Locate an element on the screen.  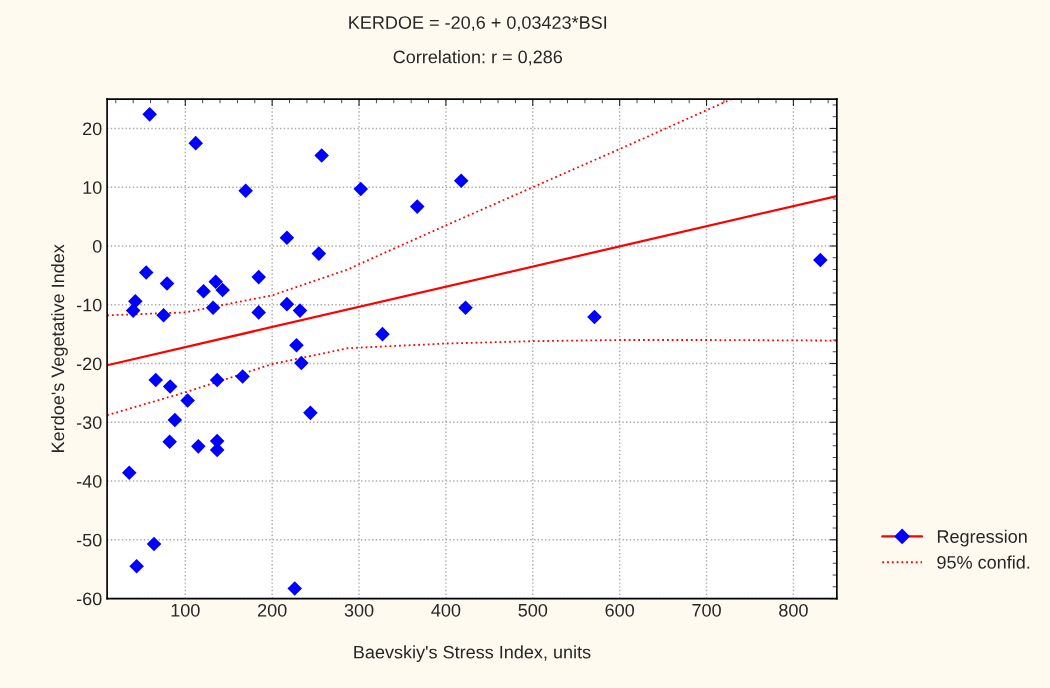
y-tick-label: -10 is located at coordinates (89, 305).